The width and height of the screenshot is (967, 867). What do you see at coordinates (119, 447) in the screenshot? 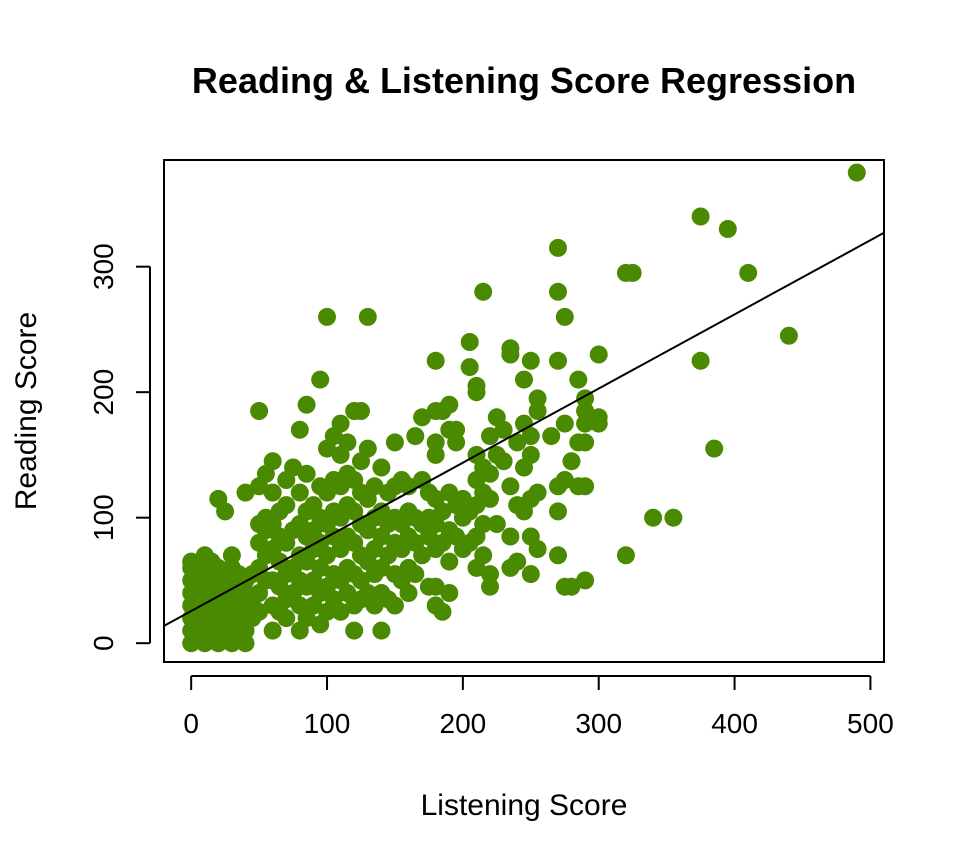
I see `y-axis: 0 100 200 300` at bounding box center [119, 447].